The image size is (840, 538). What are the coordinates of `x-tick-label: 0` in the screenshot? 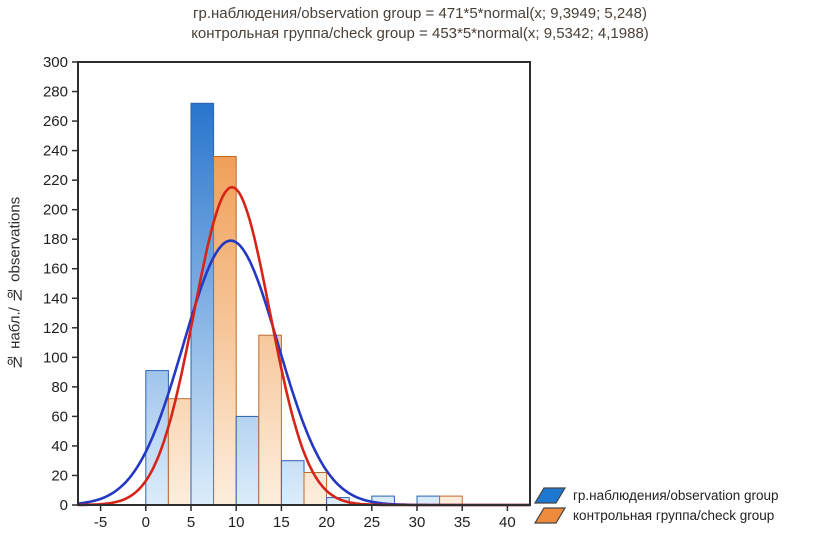 It's located at (146, 522).